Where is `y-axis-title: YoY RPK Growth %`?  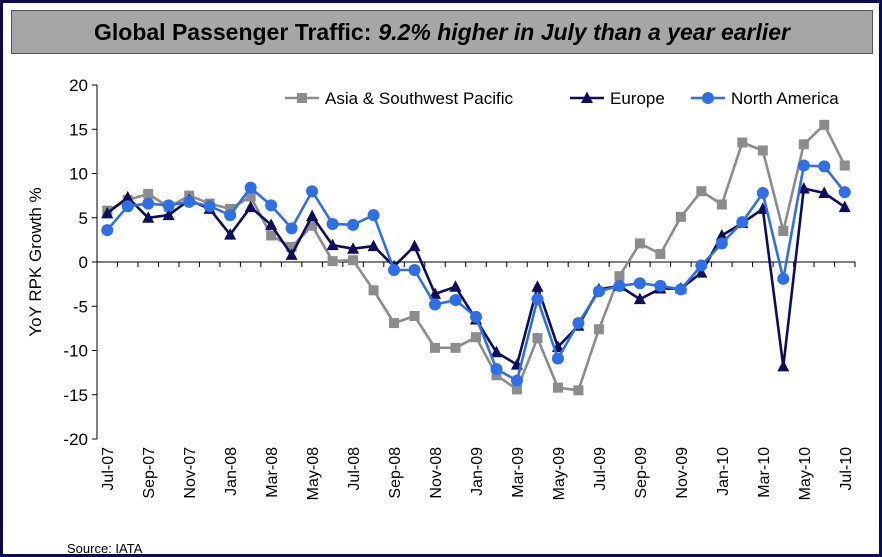
y-axis-title: YoY RPK Growth % is located at coordinates (35, 261).